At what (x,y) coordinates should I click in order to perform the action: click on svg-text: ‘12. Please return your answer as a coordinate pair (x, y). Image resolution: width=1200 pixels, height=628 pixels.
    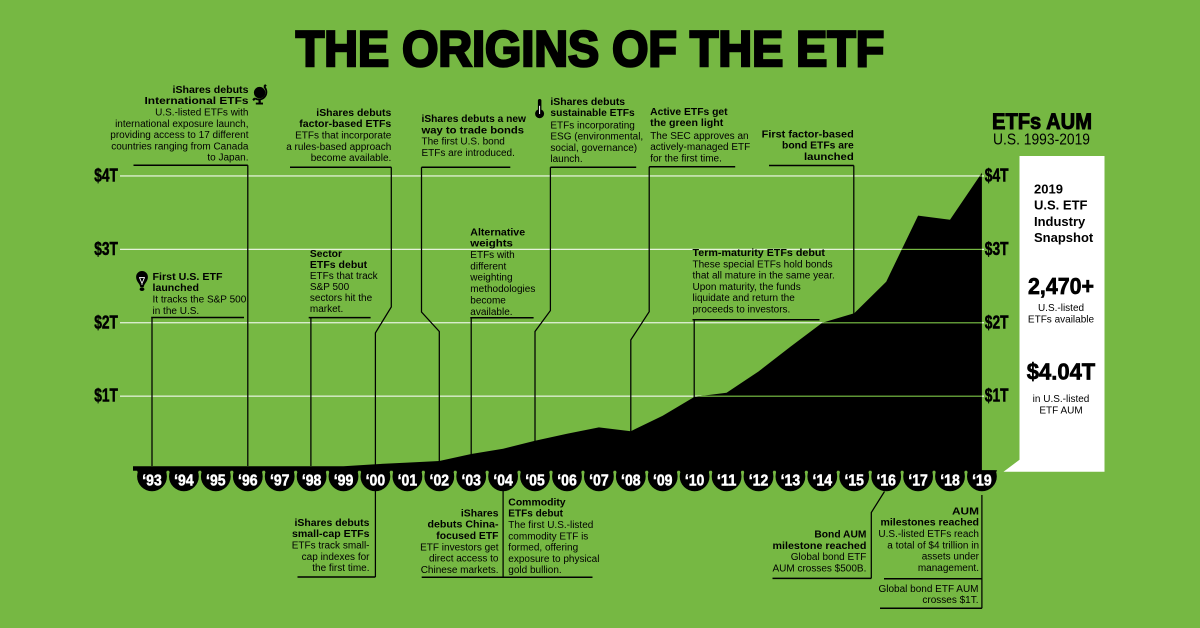
    Looking at the image, I should click on (759, 481).